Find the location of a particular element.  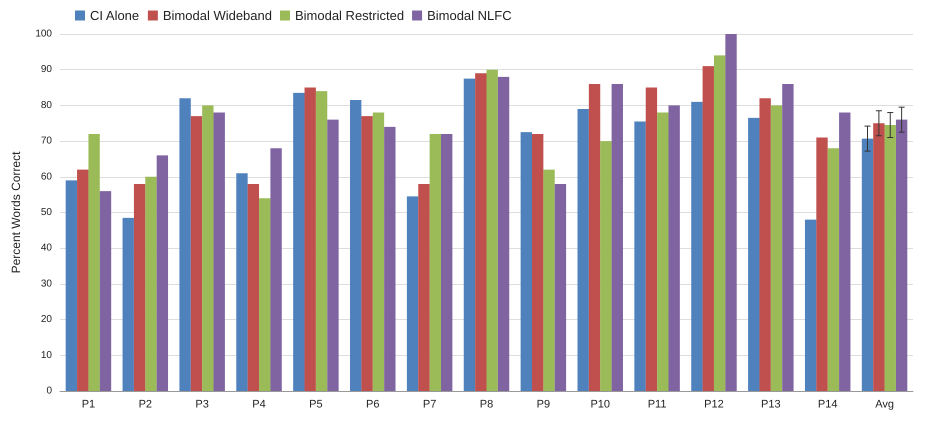

x-tick-label: P13 is located at coordinates (771, 404).